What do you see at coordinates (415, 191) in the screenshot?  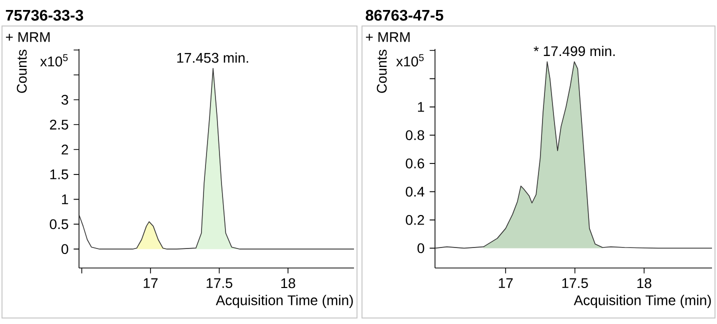 I see `y-tick-label: 0.4` at bounding box center [415, 191].